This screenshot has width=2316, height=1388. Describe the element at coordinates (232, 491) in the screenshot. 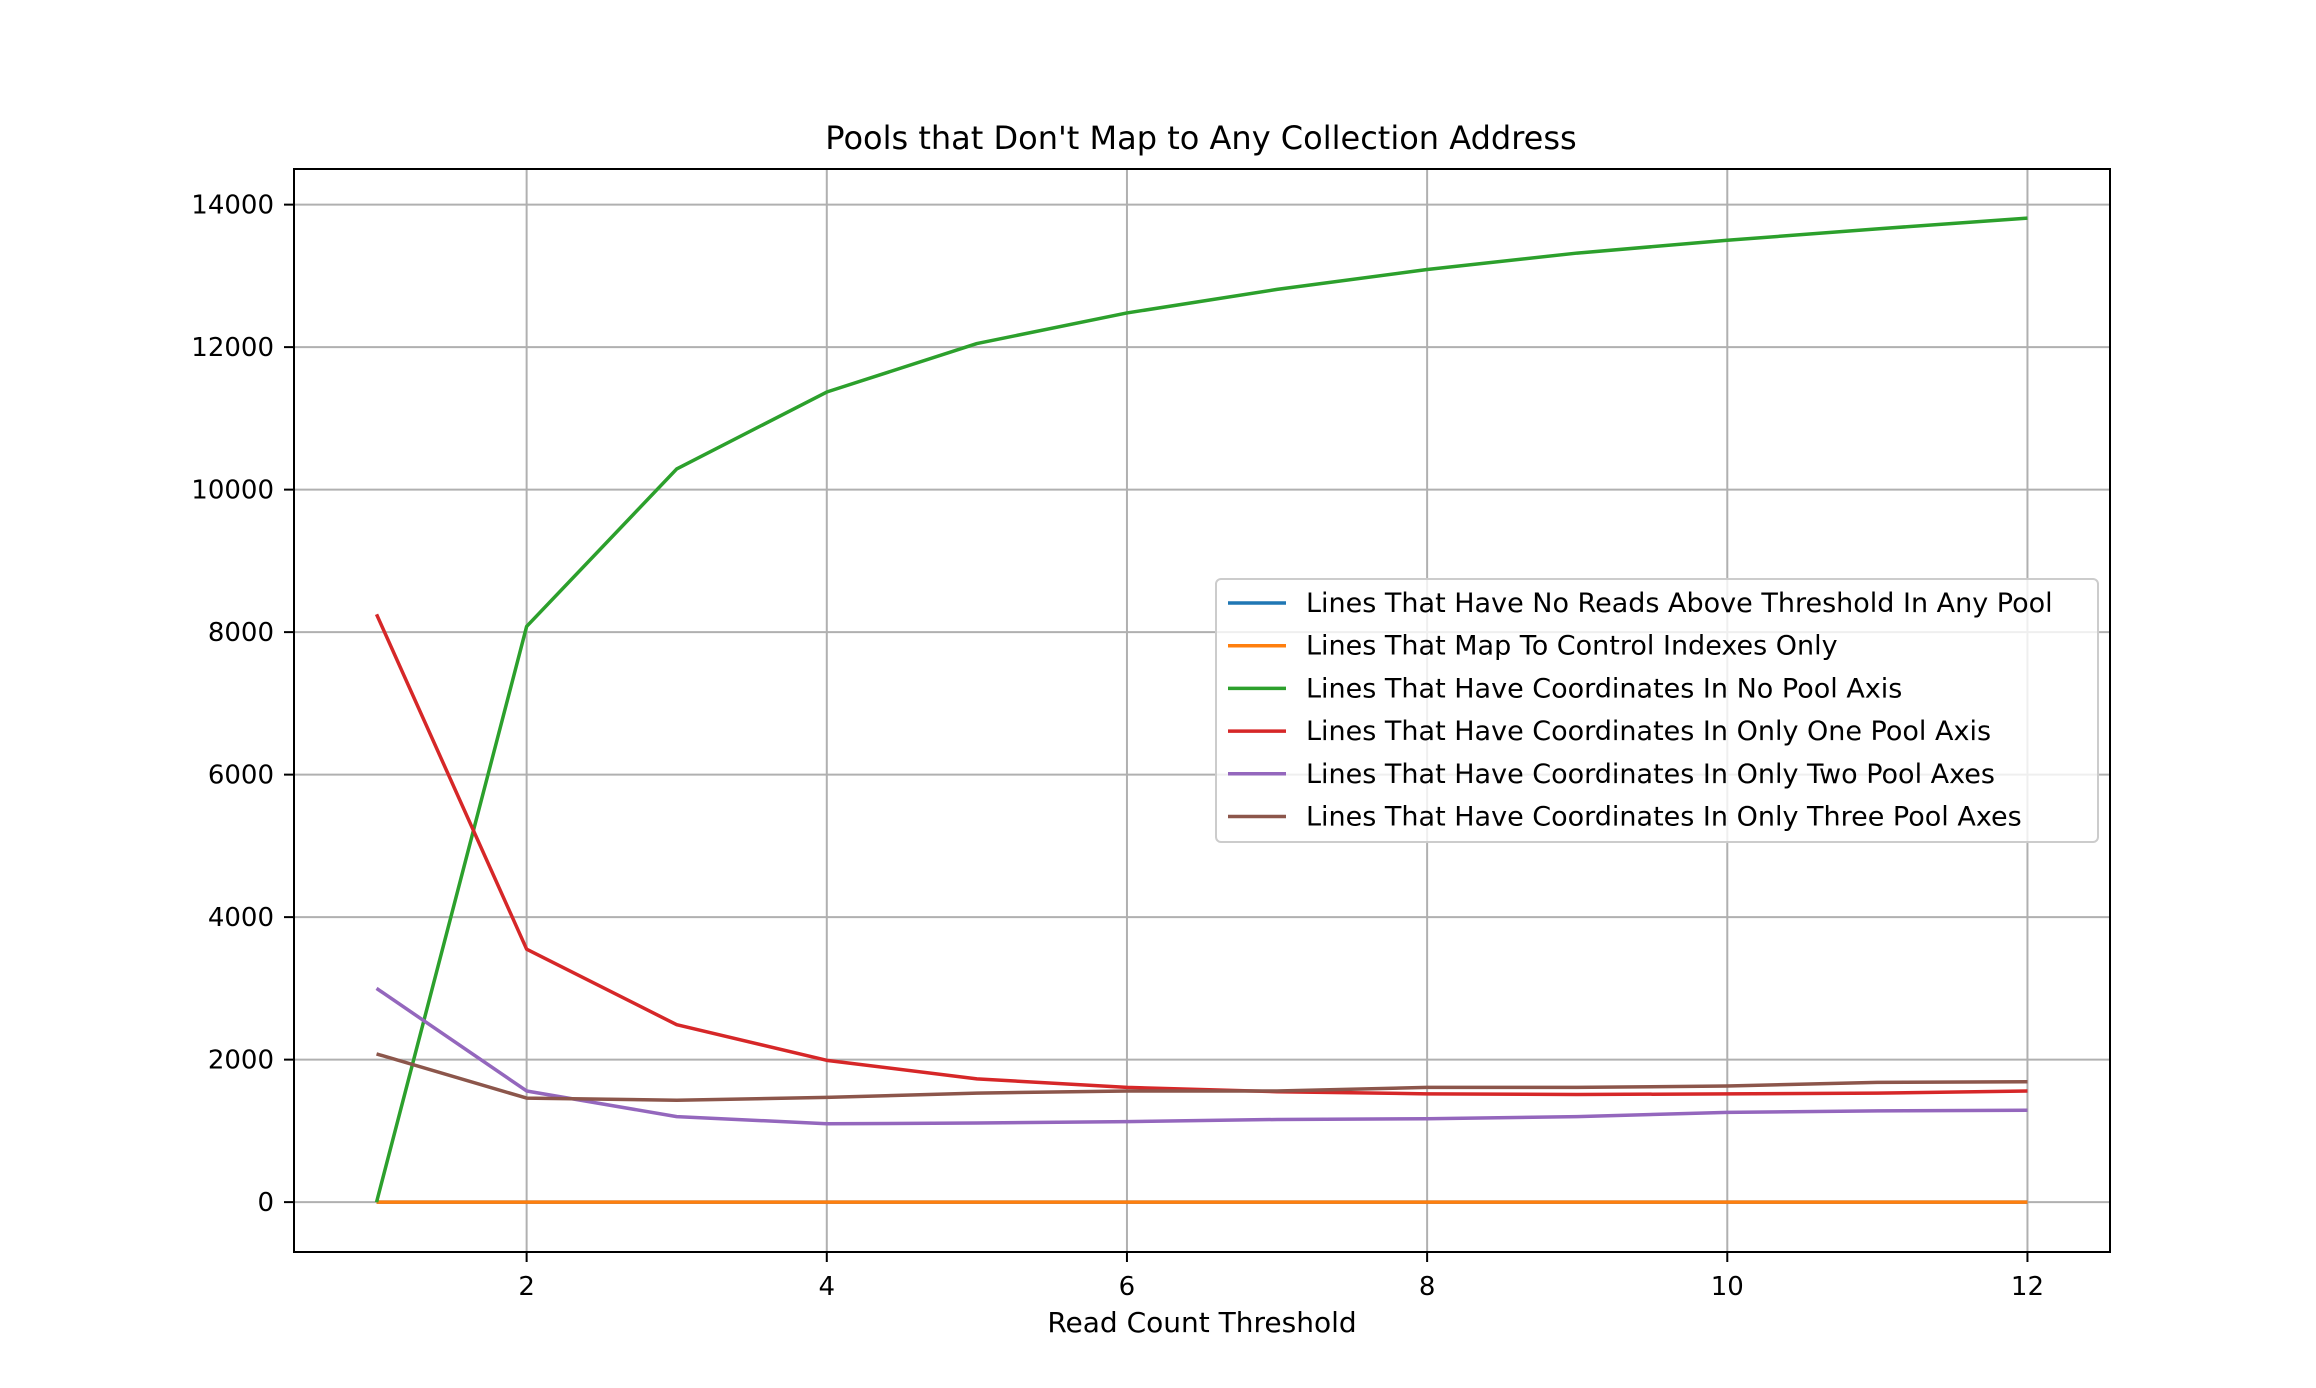

I see `y-tick-label: 10000` at that location.